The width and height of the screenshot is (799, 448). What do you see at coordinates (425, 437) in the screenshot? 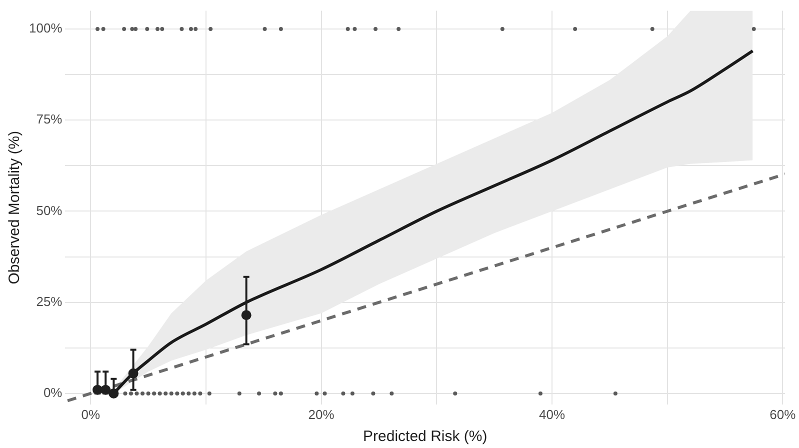
I see `x-axis-title: Predicted Risk (%)` at bounding box center [425, 437].